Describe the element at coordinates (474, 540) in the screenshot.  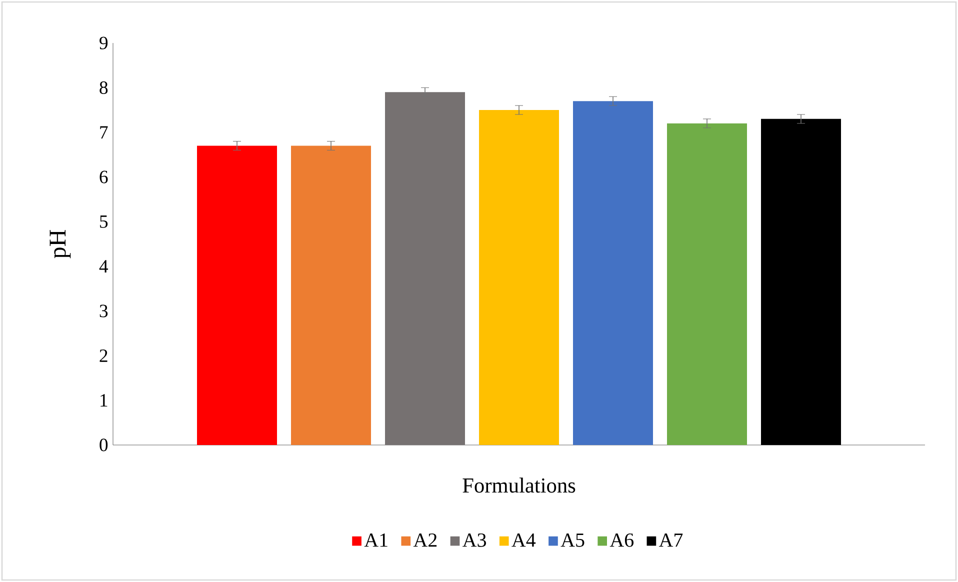
I see `legend-label: A3` at that location.